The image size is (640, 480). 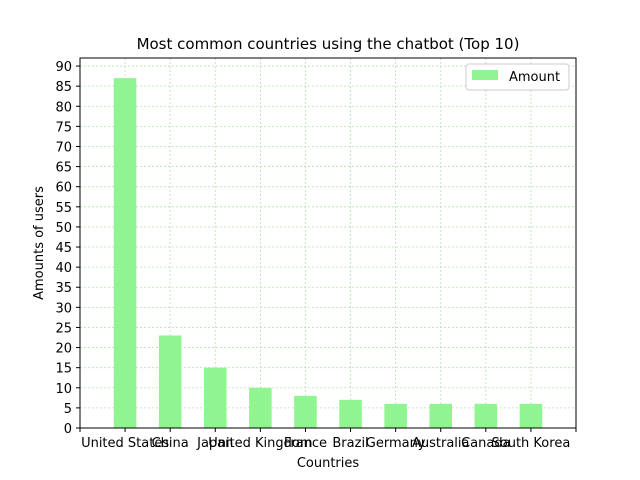 I want to click on y-tick-label: 25, so click(x=63, y=328).